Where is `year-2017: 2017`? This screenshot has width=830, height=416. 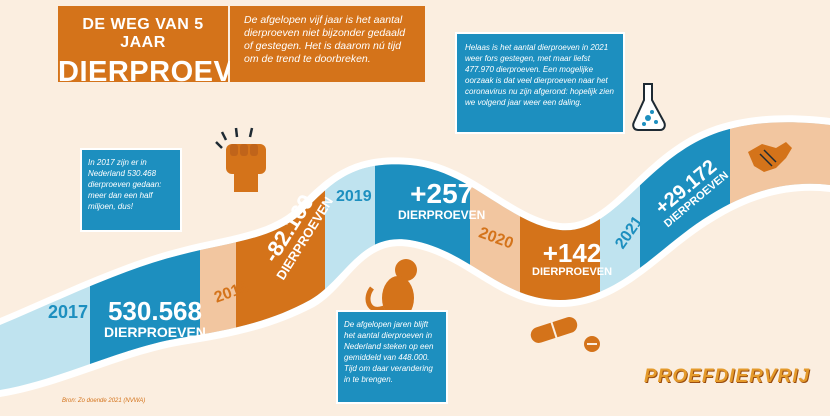 year-2017: 2017 is located at coordinates (68, 312).